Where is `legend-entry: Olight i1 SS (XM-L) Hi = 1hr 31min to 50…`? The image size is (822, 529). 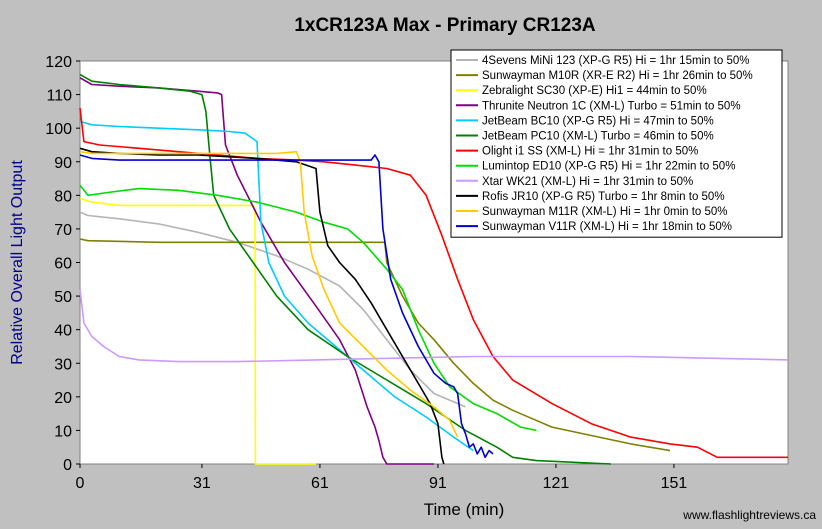 legend-entry: Olight i1 SS (XM-L) Hi = 1hr 31min to 50… is located at coordinates (590, 152).